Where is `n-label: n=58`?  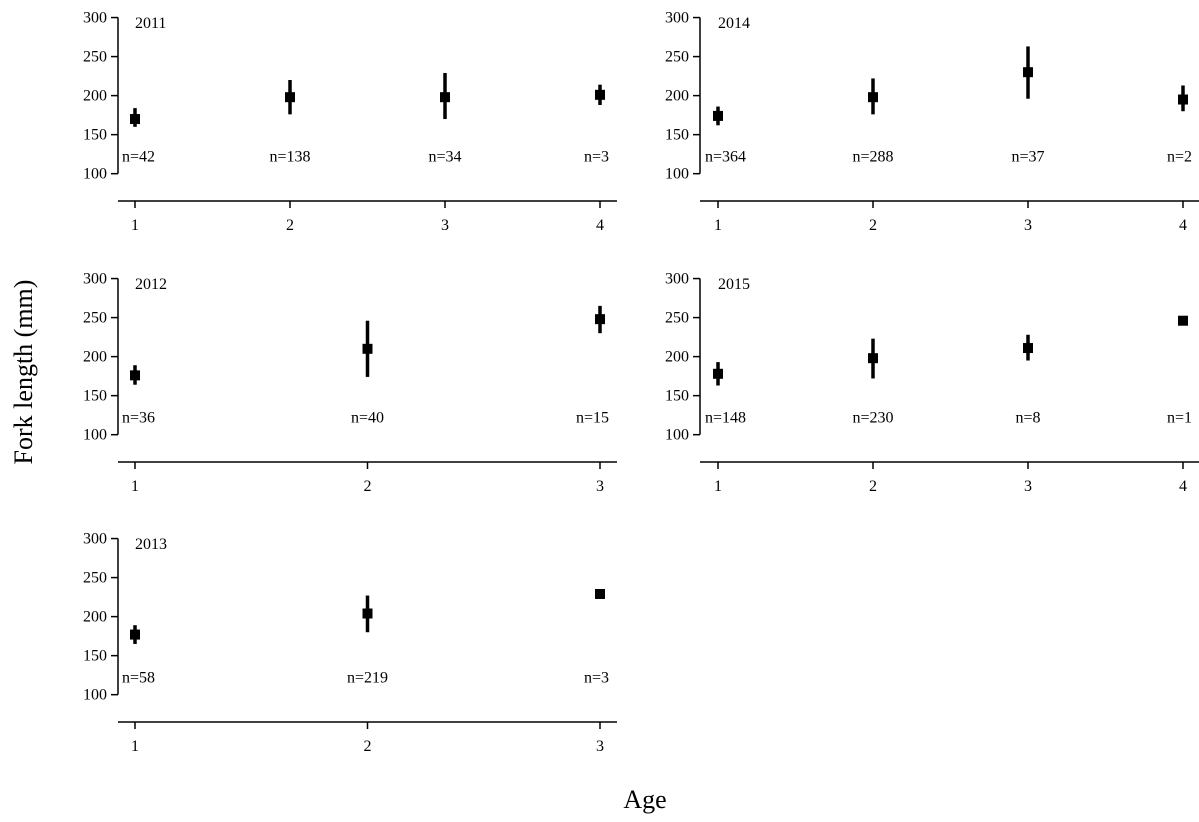
n-label: n=58 is located at coordinates (138, 678).